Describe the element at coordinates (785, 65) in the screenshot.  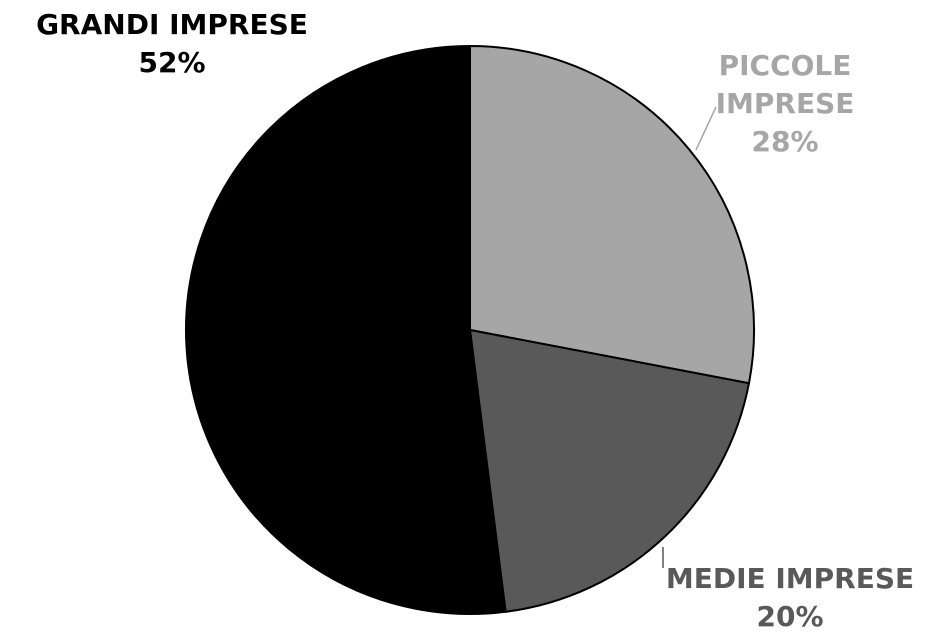
I see `slice-name-label: PICCOLE` at that location.